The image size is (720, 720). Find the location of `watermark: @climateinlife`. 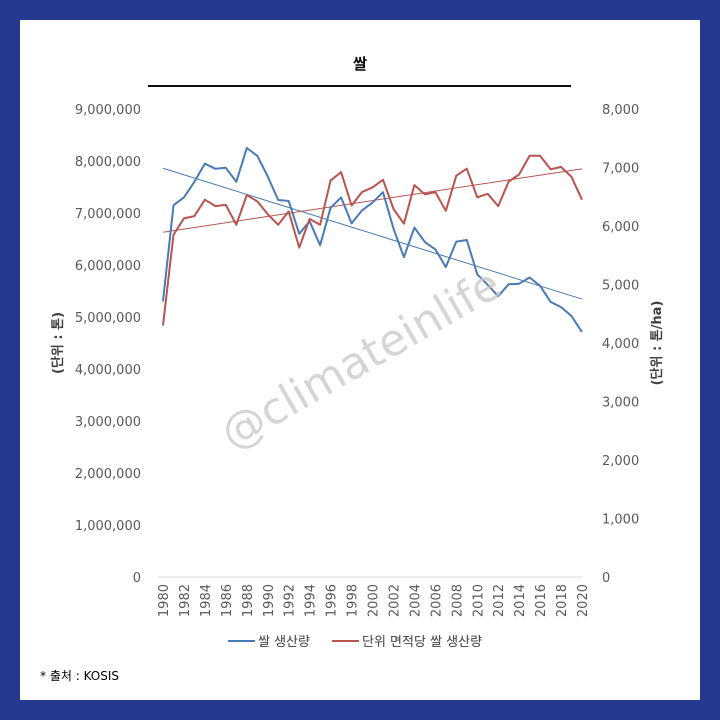

watermark: @climateinlife is located at coordinates (360, 359).